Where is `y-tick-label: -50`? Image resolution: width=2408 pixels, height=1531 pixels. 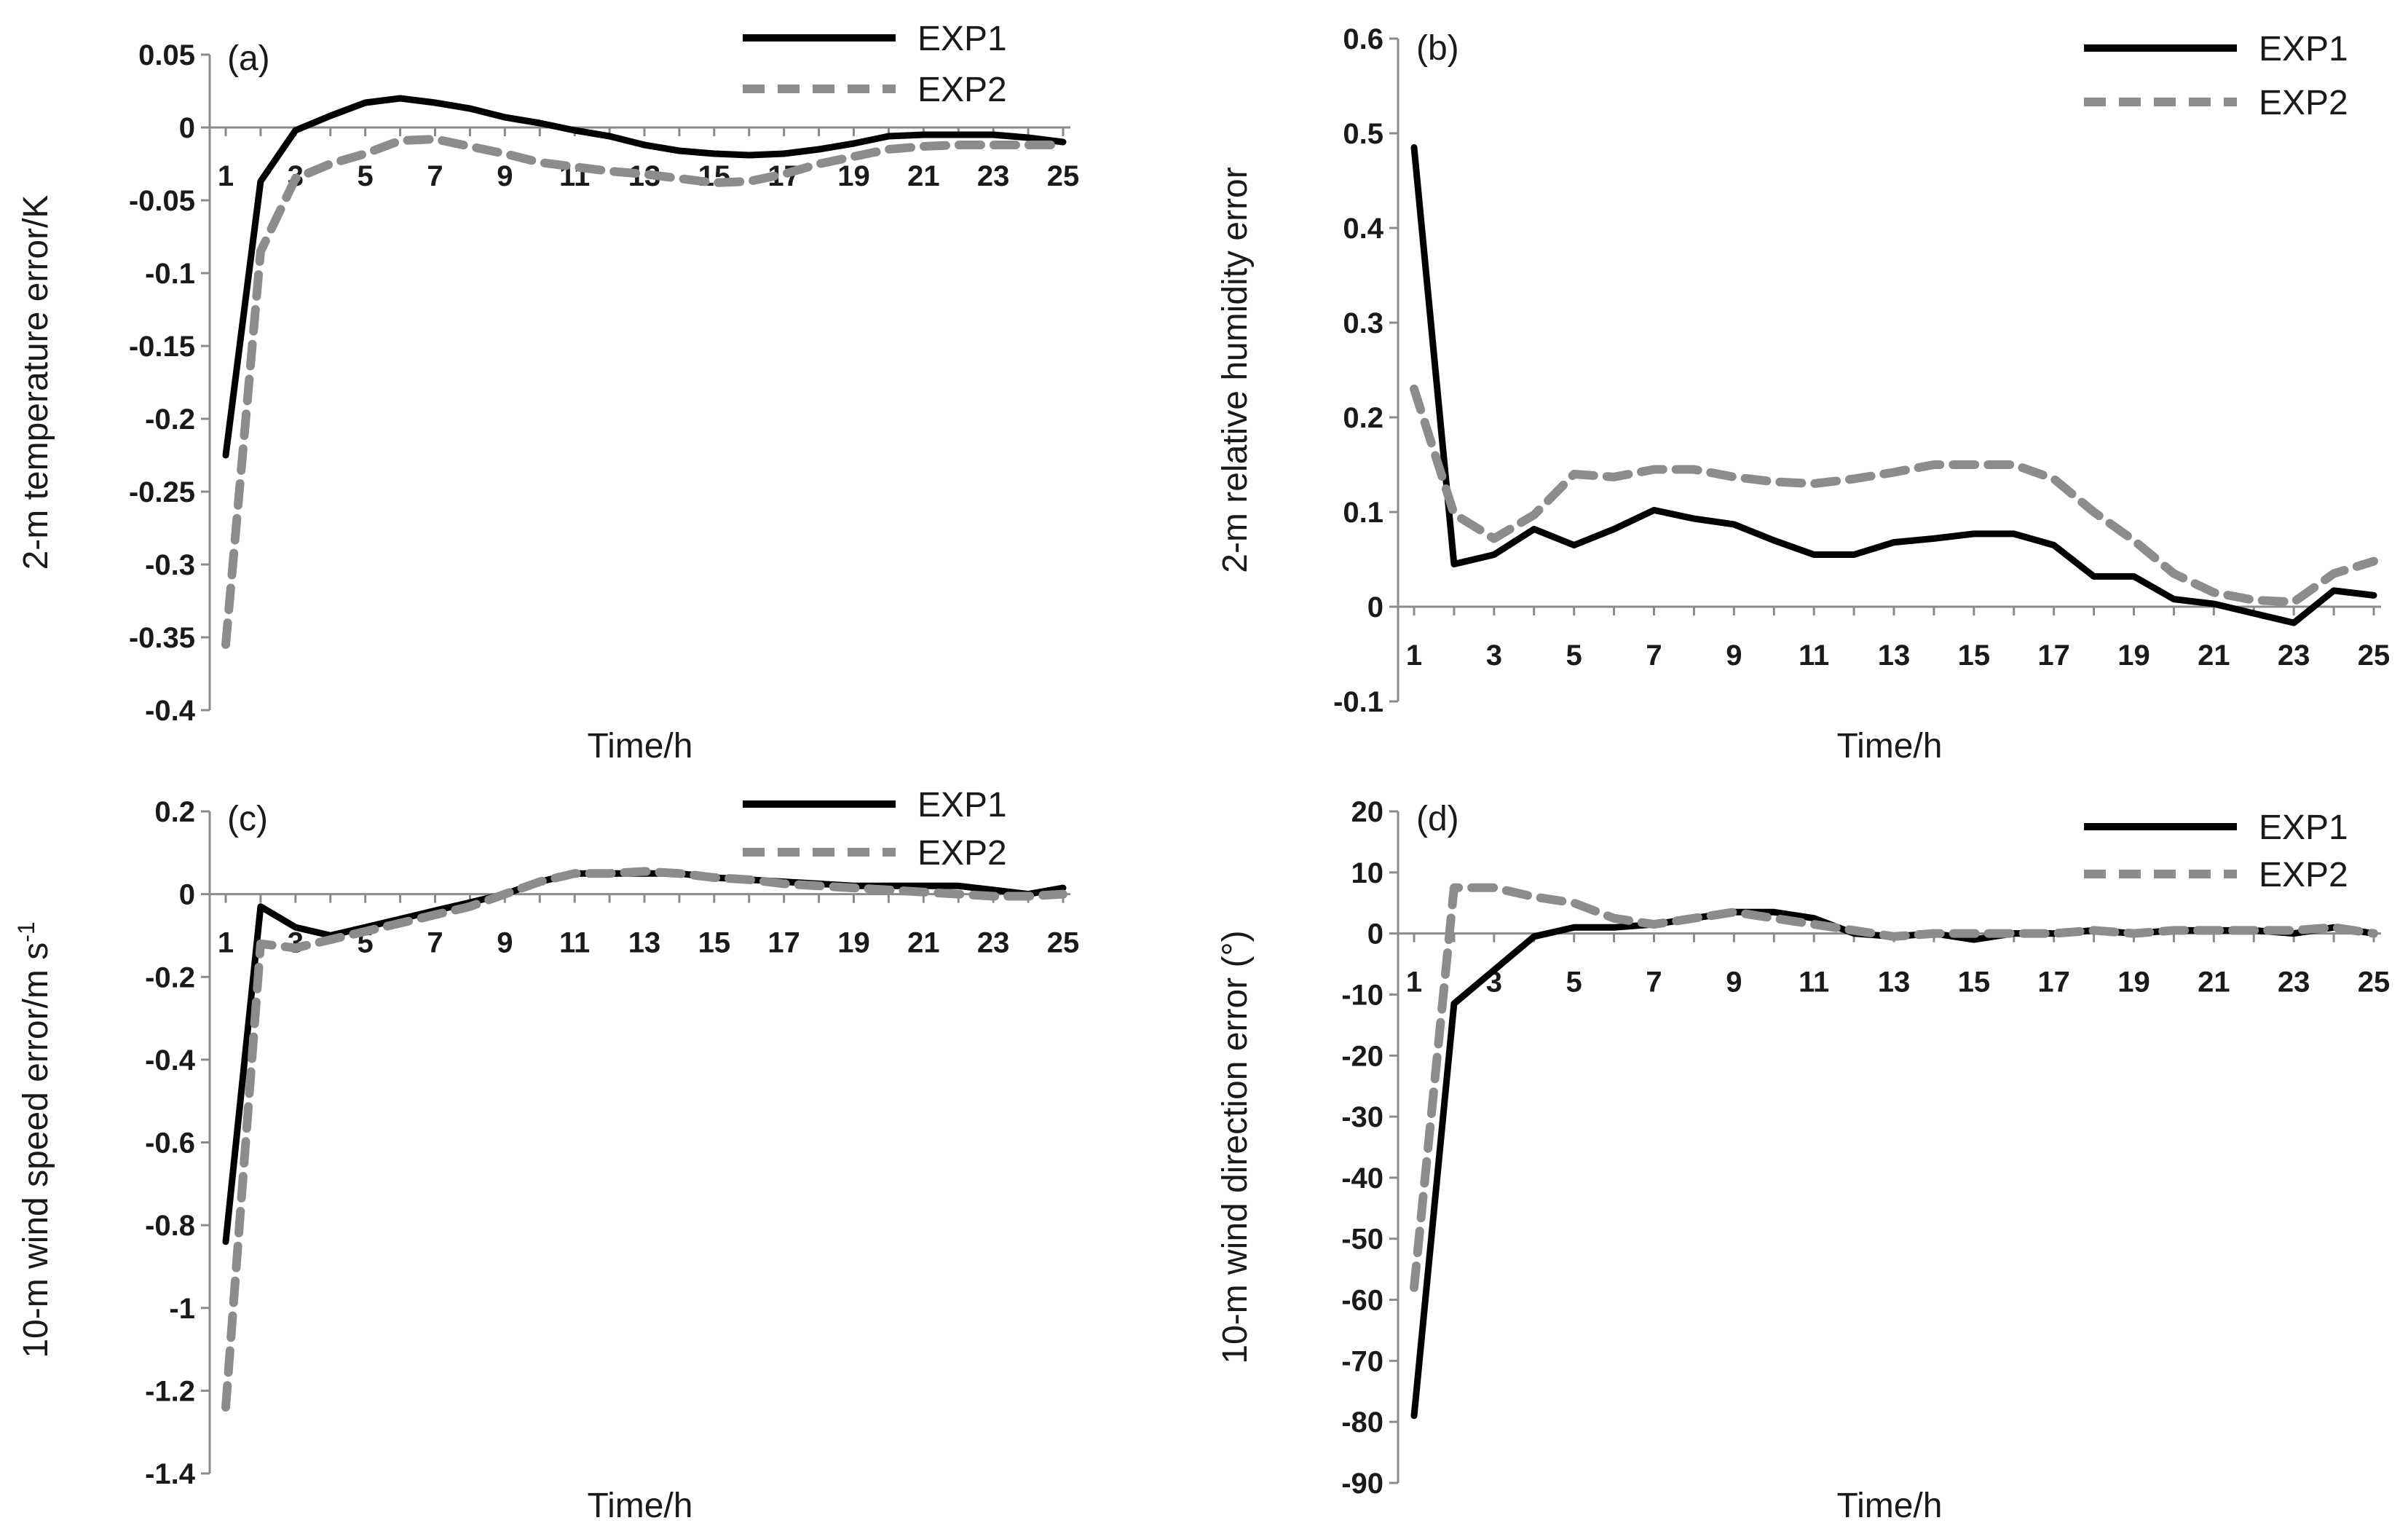
y-tick-label: -50 is located at coordinates (1362, 1240).